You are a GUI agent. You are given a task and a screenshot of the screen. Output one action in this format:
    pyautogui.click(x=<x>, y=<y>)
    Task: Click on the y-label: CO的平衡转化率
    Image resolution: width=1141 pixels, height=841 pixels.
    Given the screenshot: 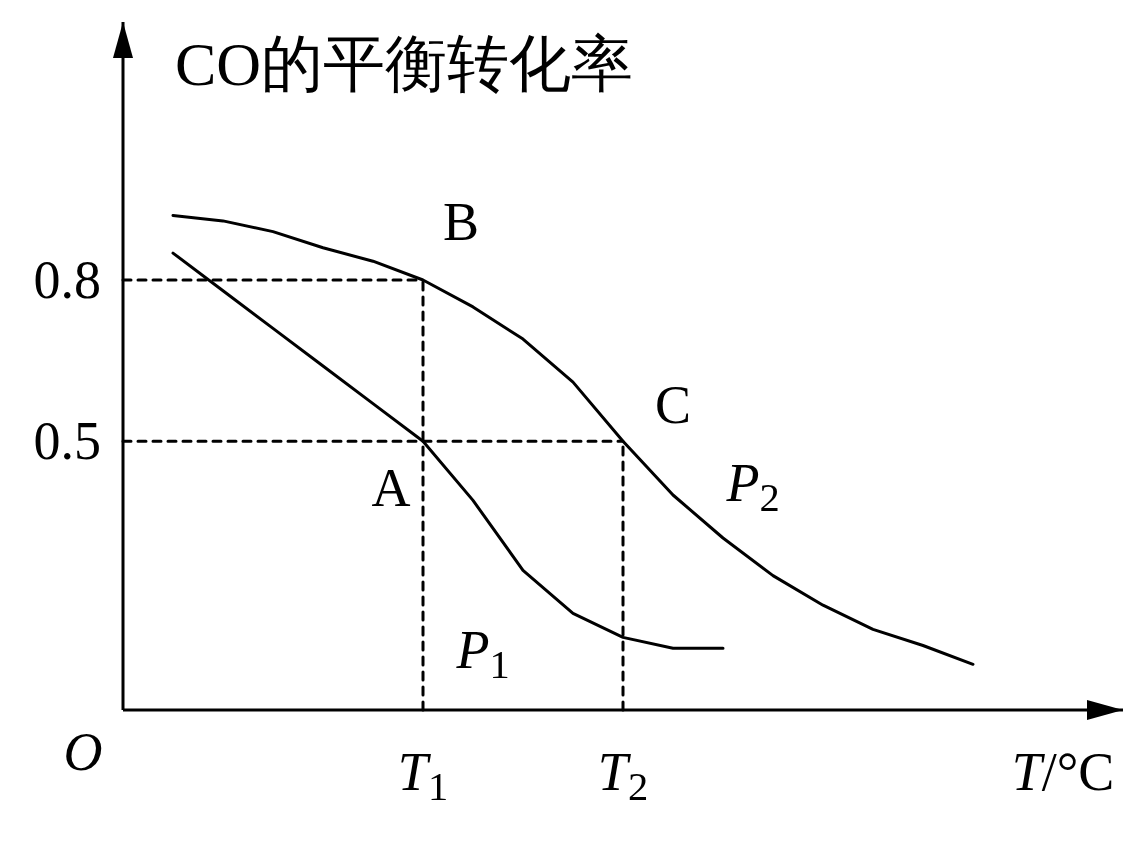 What is the action you would take?
    pyautogui.click(x=404, y=64)
    